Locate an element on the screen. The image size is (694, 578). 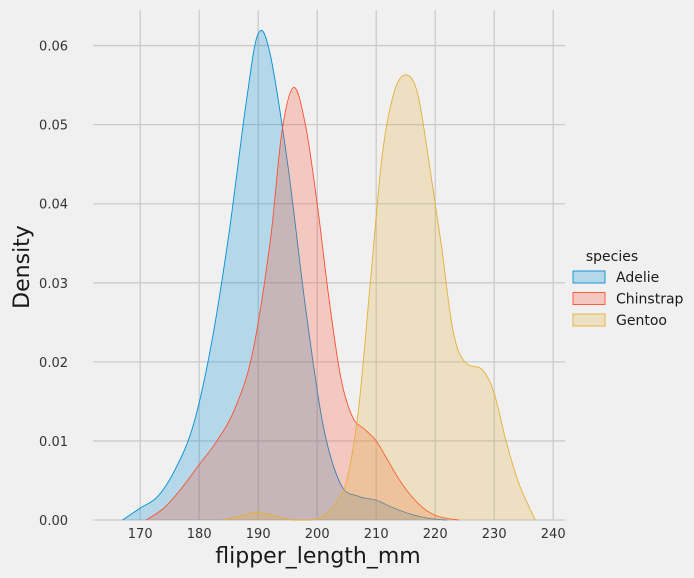
legend-label-gentoo: Gentoo is located at coordinates (641, 321).